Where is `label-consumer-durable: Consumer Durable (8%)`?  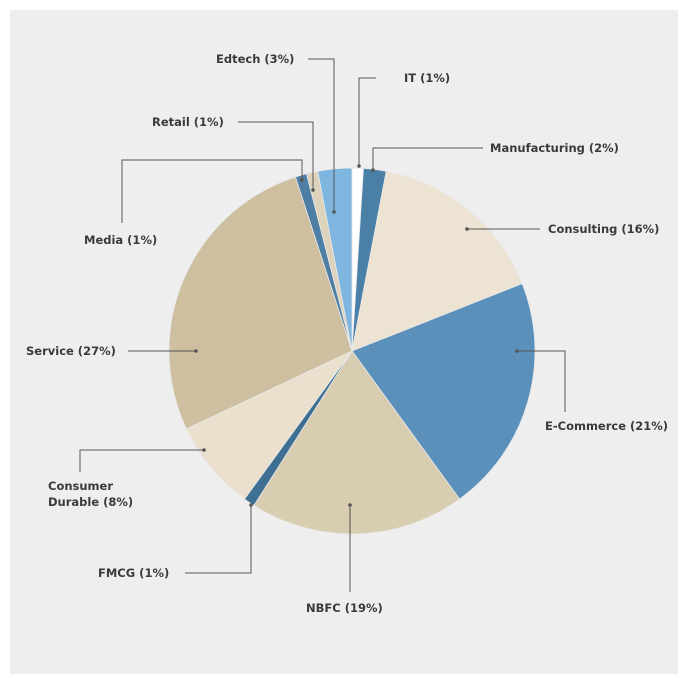 label-consumer-durable: Consumer Durable (8%) is located at coordinates (90, 494).